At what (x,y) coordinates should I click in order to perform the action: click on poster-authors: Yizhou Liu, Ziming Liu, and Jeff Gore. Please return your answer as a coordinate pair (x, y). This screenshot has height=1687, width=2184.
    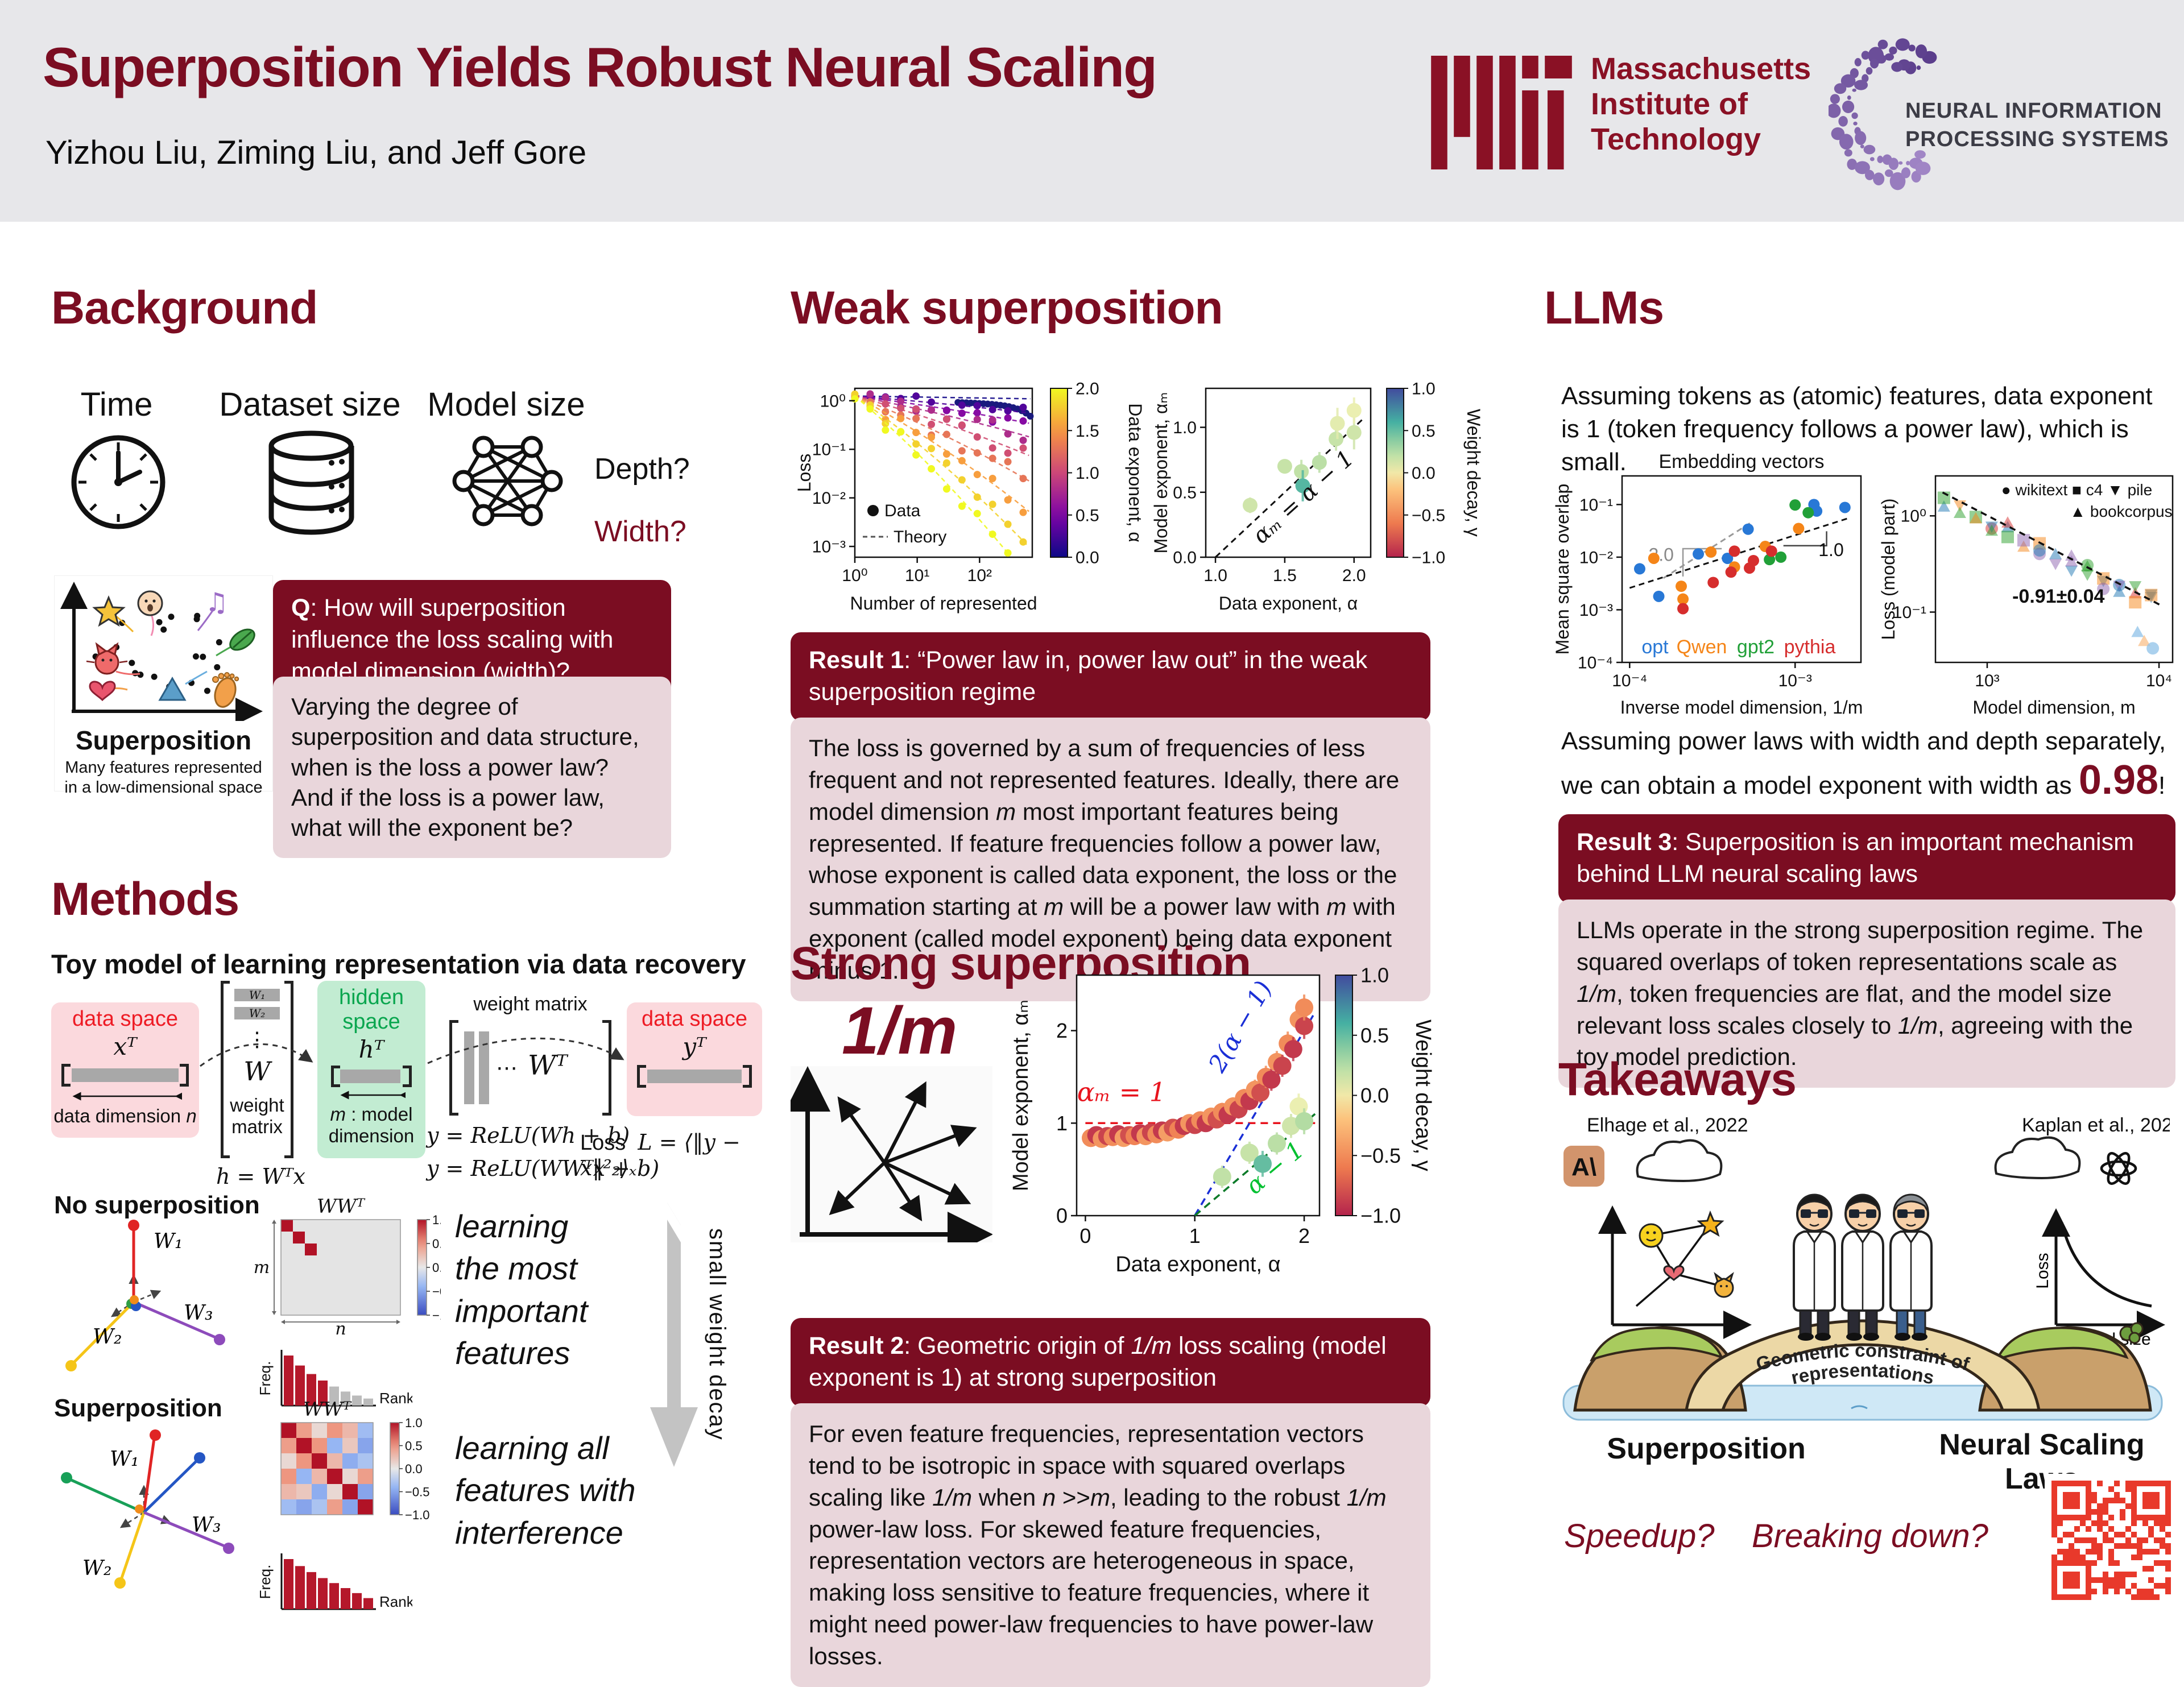
    Looking at the image, I should click on (316, 152).